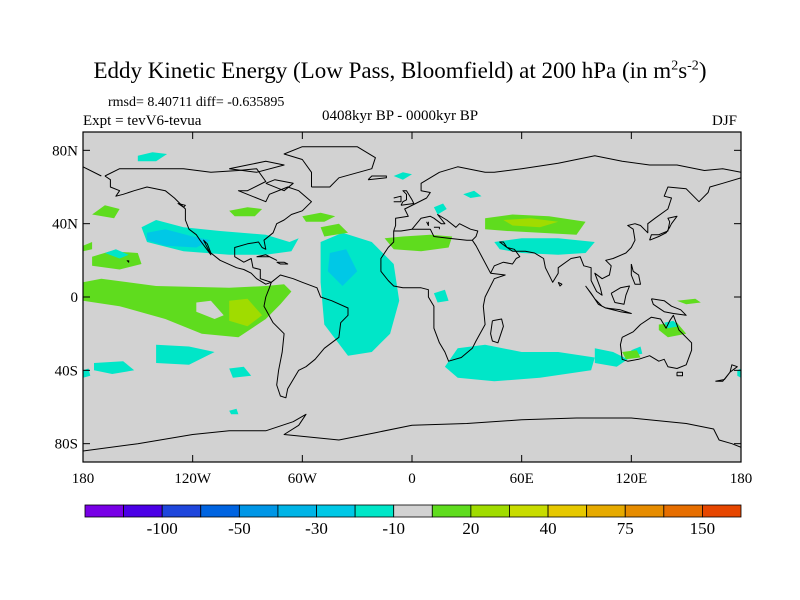 Image resolution: width=800 pixels, height=600 pixels. I want to click on lon-tick-label-1: 120W, so click(193, 479).